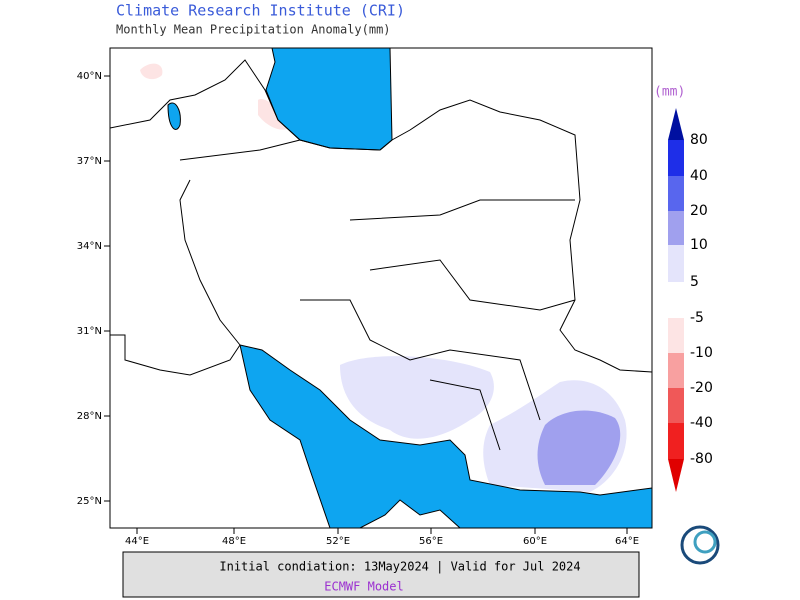  I want to click on footer-model: ECMWF Model, so click(363, 587).